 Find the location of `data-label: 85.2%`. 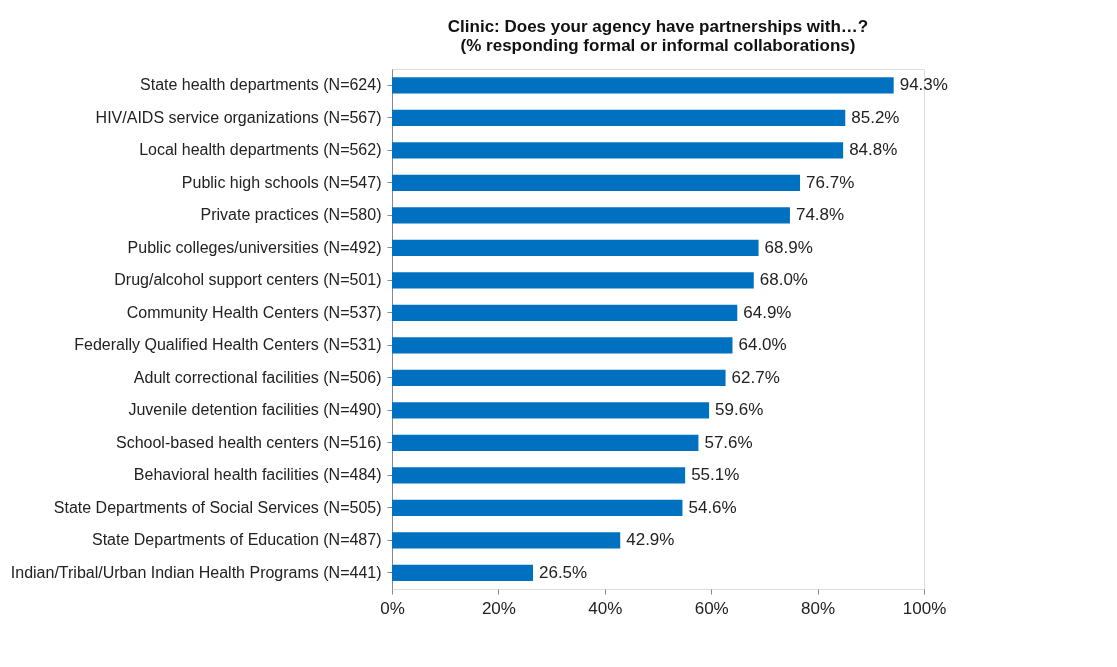

data-label: 85.2% is located at coordinates (875, 117).